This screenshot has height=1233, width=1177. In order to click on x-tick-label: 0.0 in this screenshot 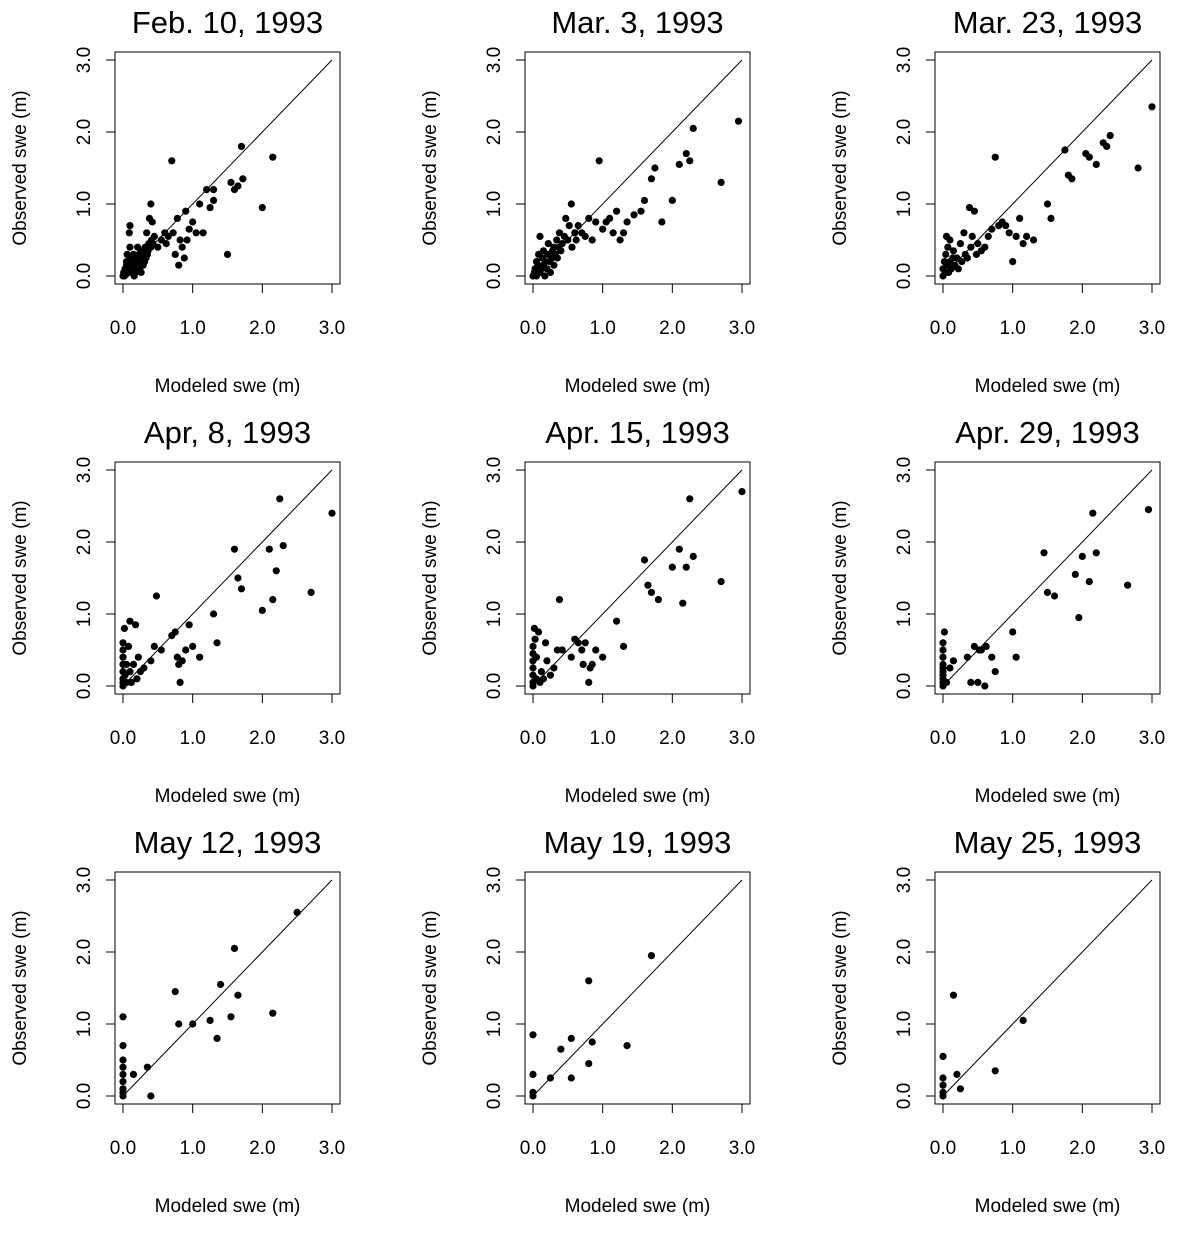, I will do `click(943, 738)`.